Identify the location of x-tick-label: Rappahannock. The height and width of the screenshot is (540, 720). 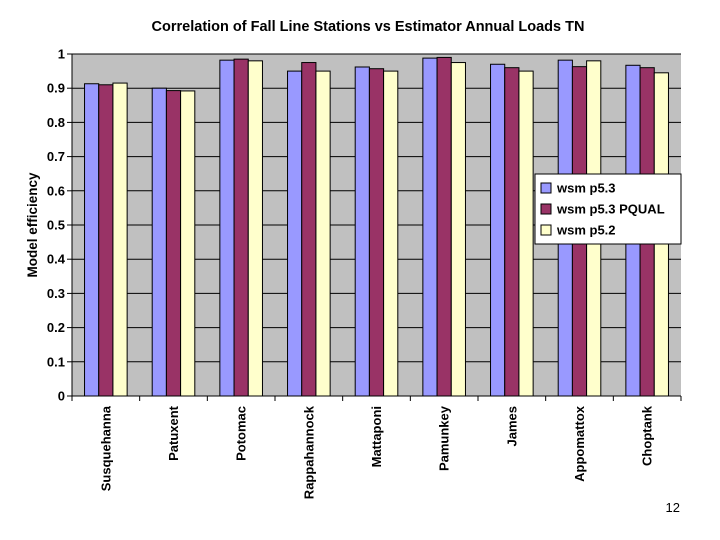
(308, 452).